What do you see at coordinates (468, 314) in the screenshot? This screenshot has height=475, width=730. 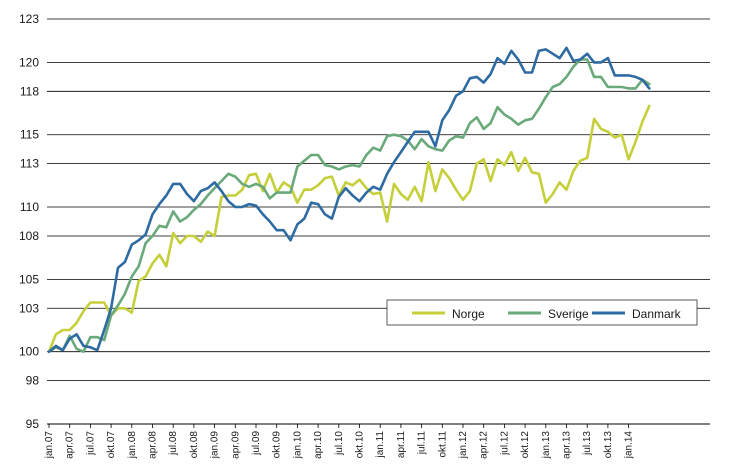 I see `legend-label-norge: Norge` at bounding box center [468, 314].